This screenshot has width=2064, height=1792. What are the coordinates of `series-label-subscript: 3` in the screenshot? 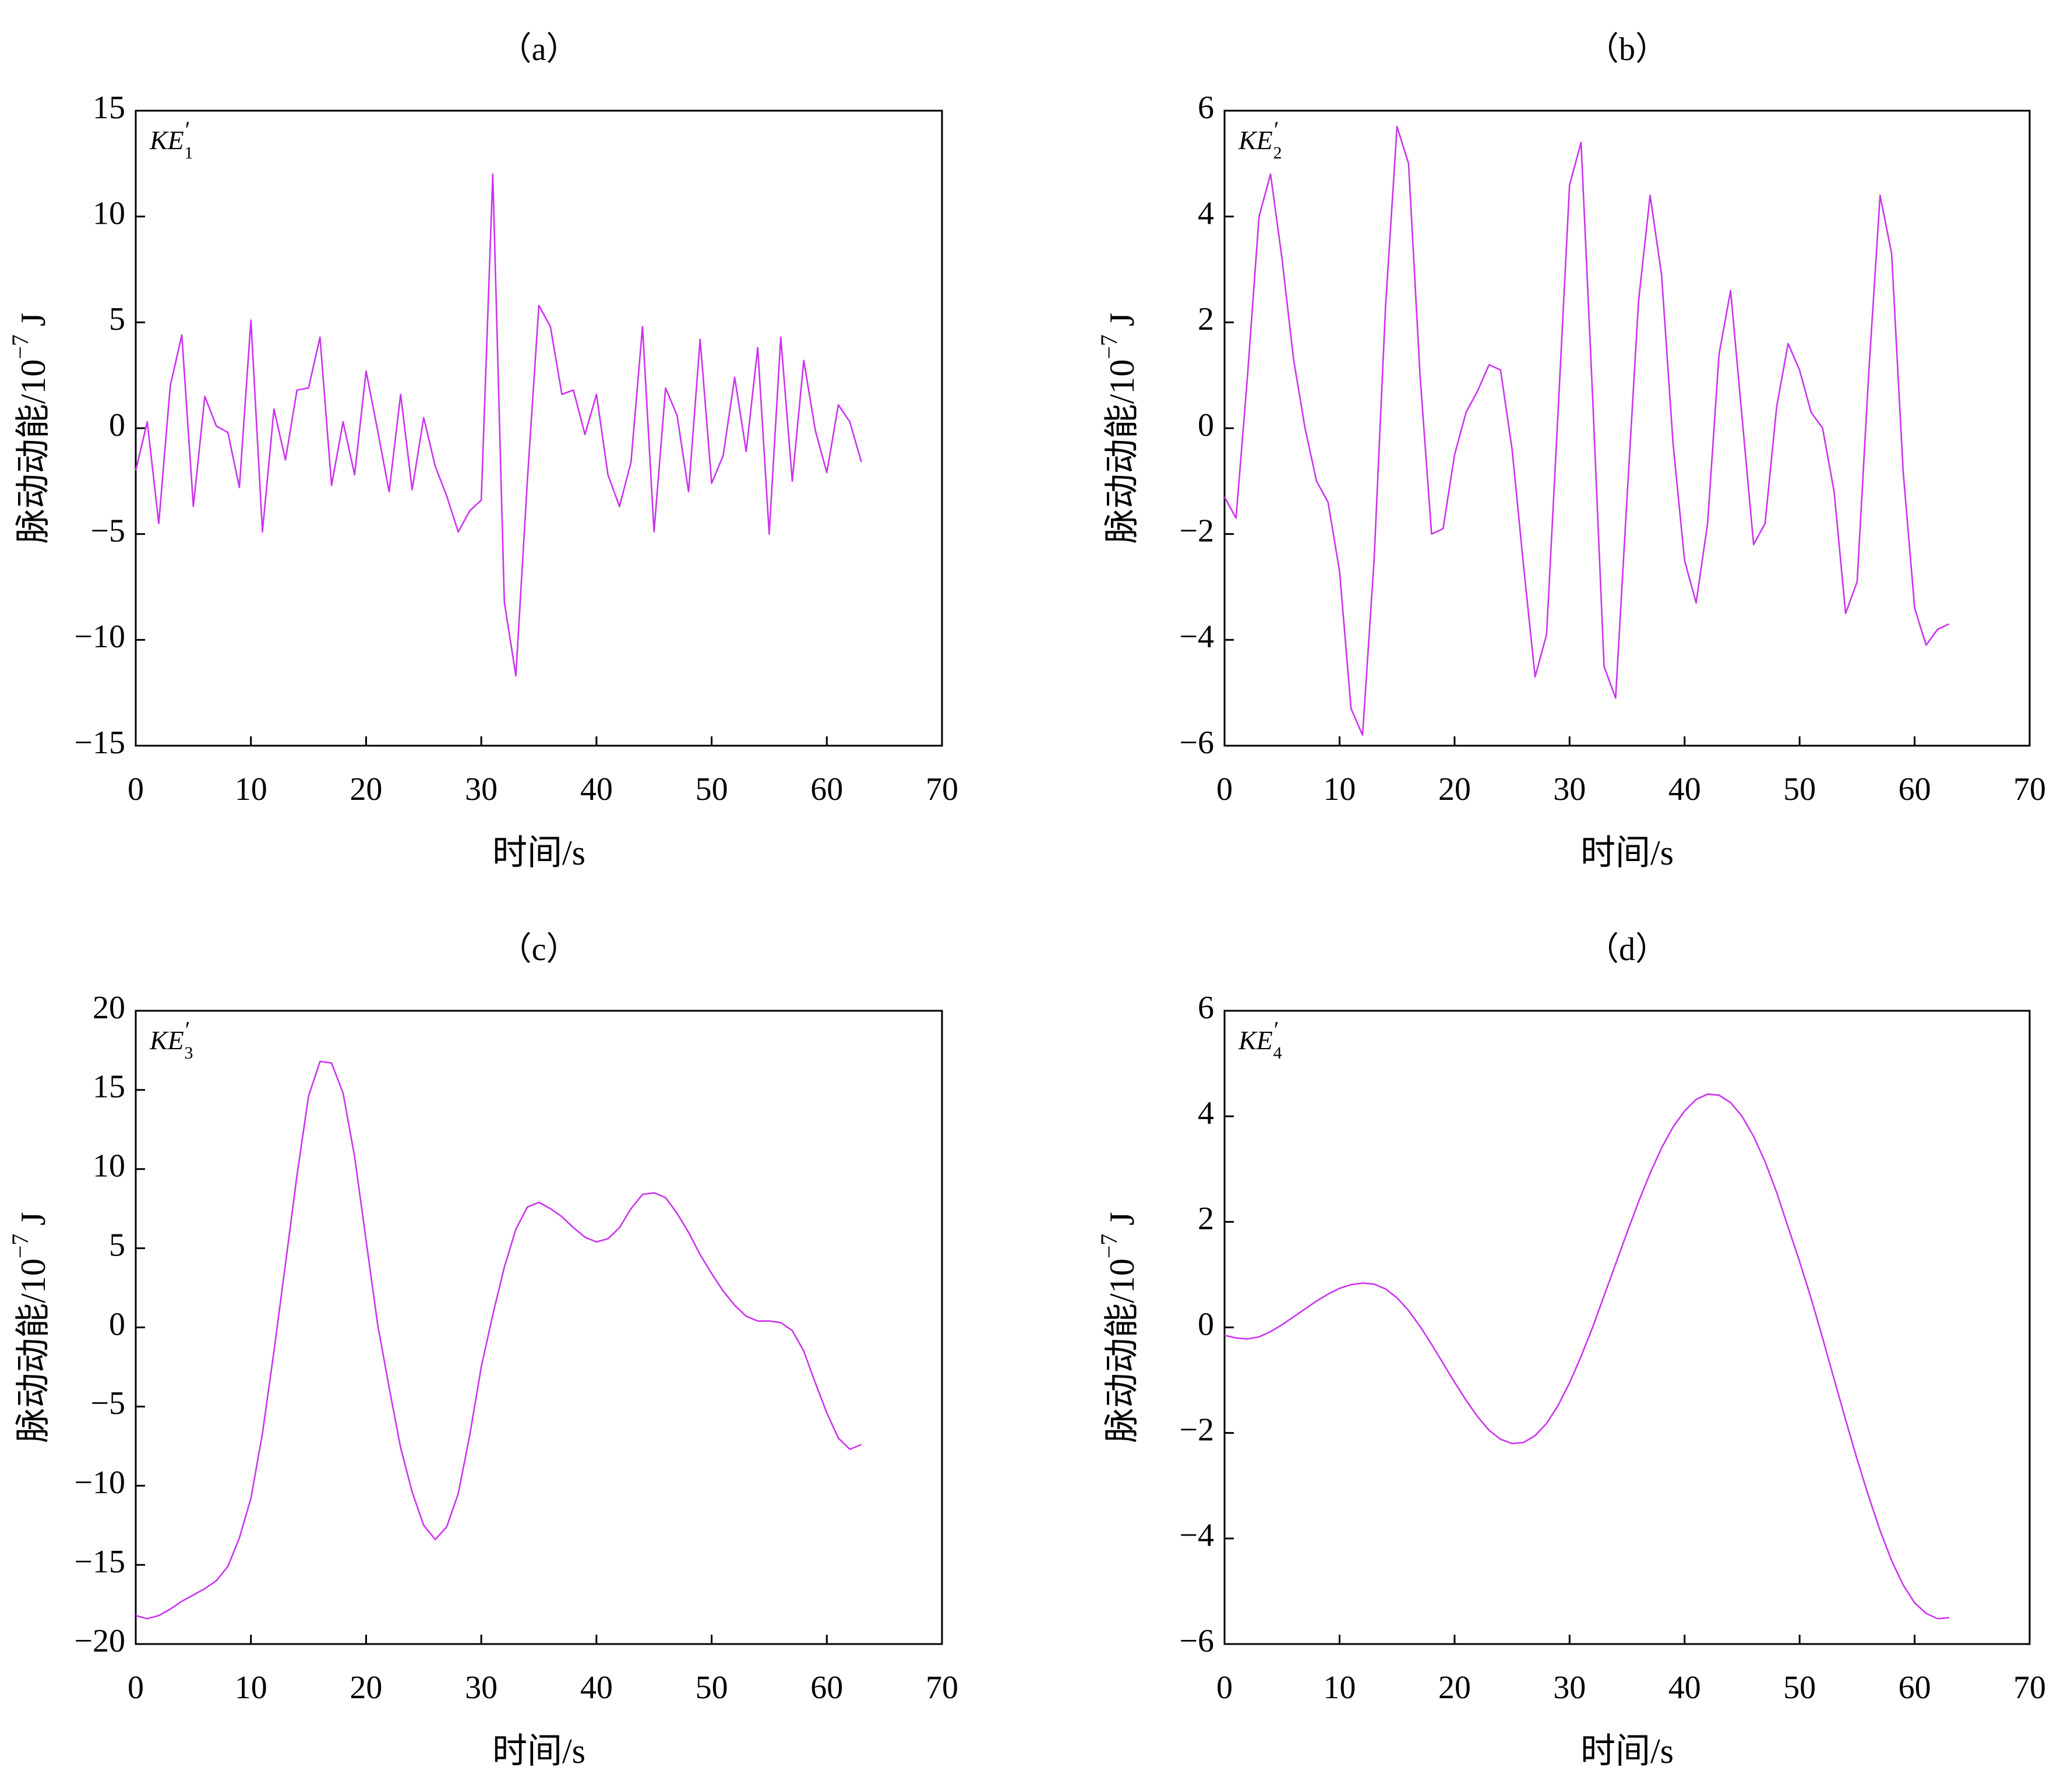 It's located at (189, 1053).